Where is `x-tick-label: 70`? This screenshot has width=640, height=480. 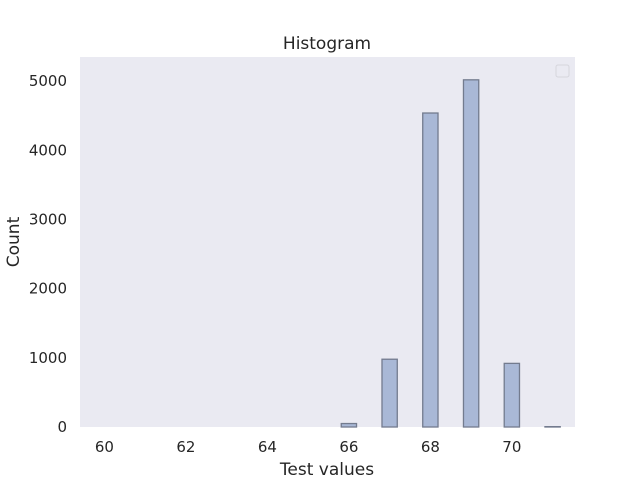
x-tick-label: 70 is located at coordinates (511, 447).